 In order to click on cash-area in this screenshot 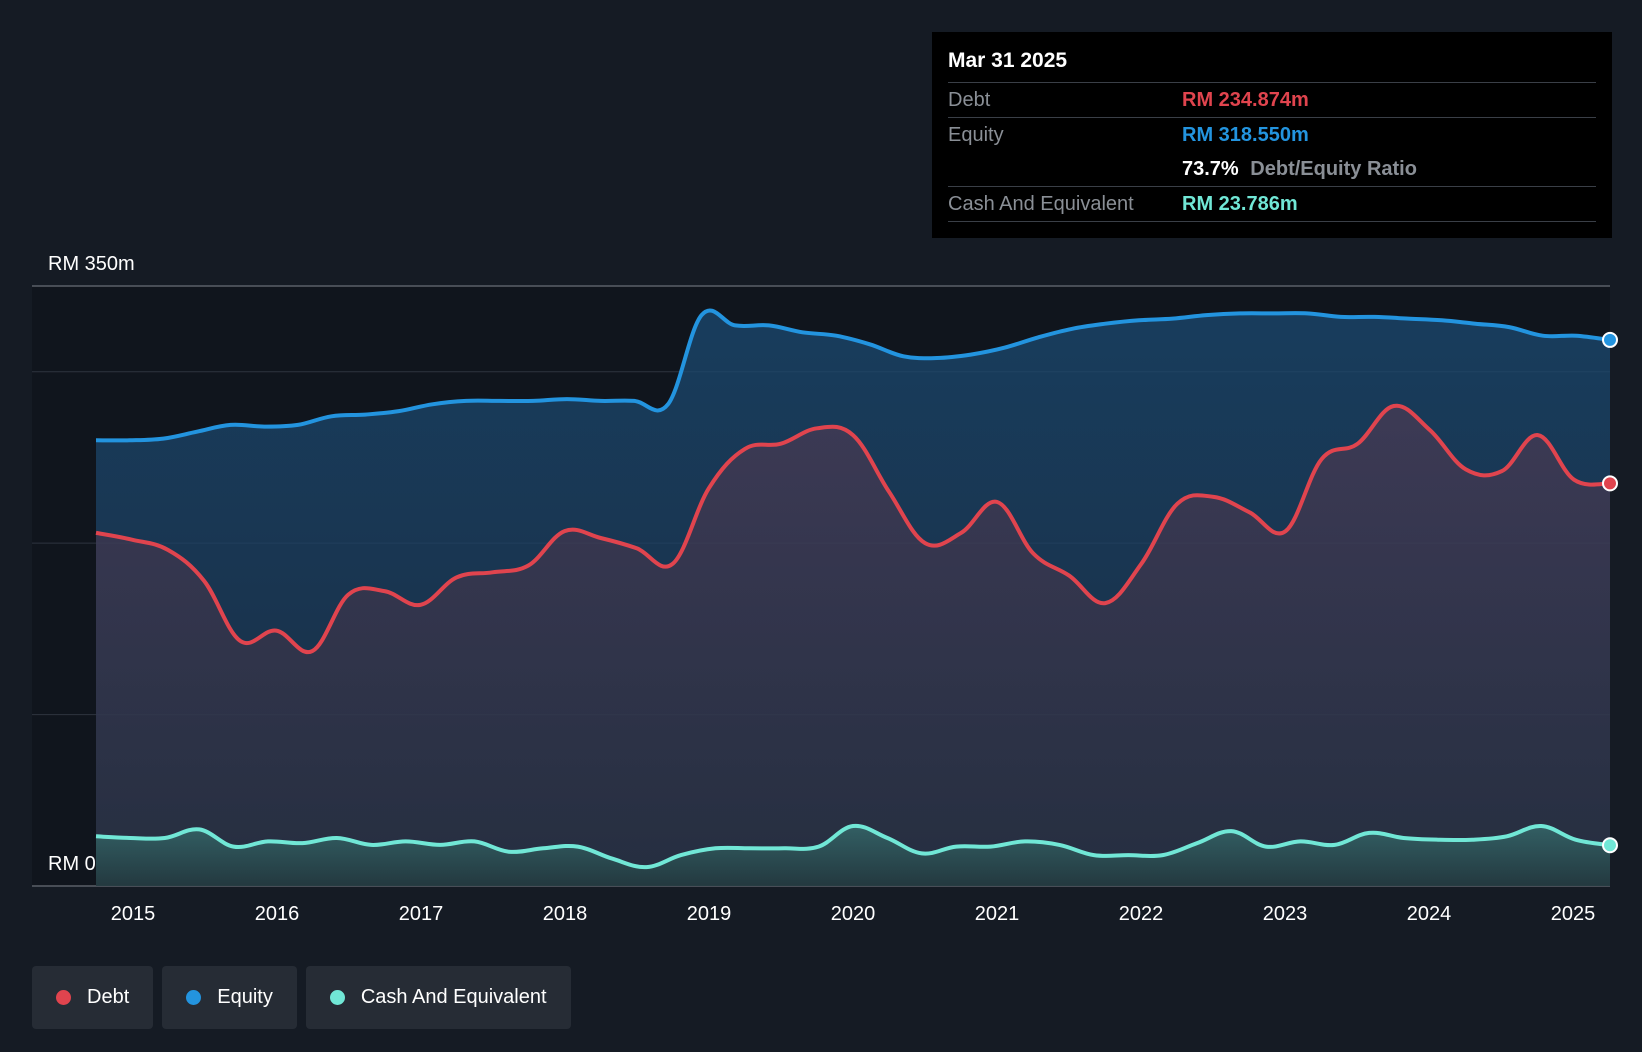, I will do `click(853, 855)`.